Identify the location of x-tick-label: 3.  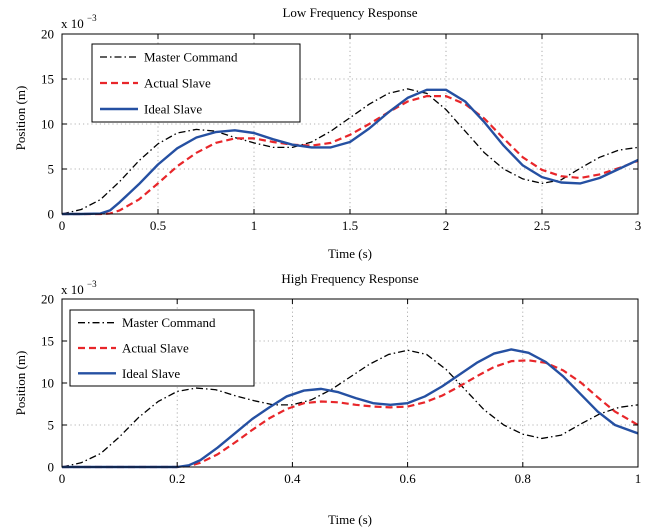
(638, 225).